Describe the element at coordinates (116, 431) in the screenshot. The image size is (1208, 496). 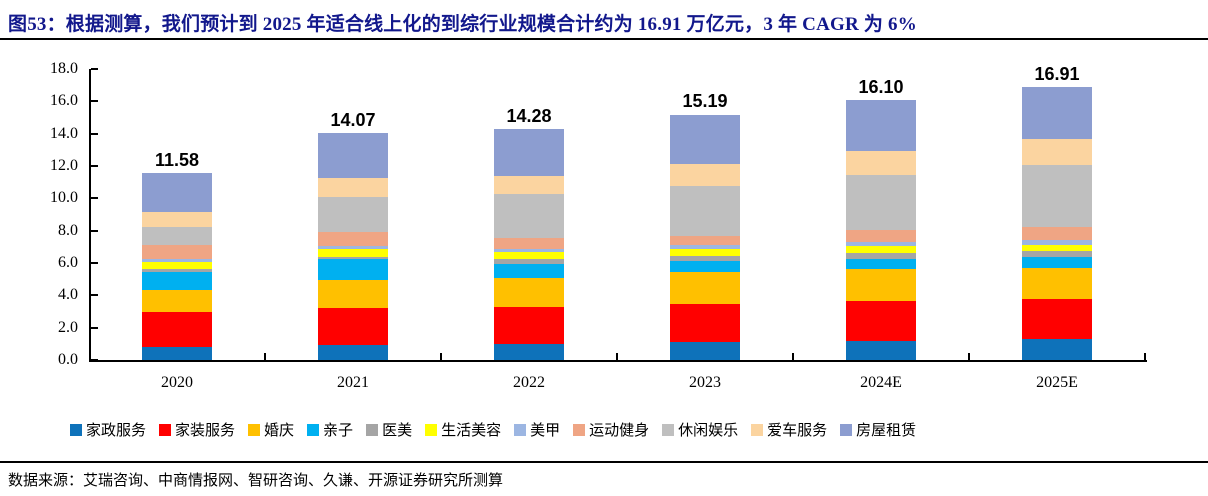
I see `legend-label: 家政服务` at that location.